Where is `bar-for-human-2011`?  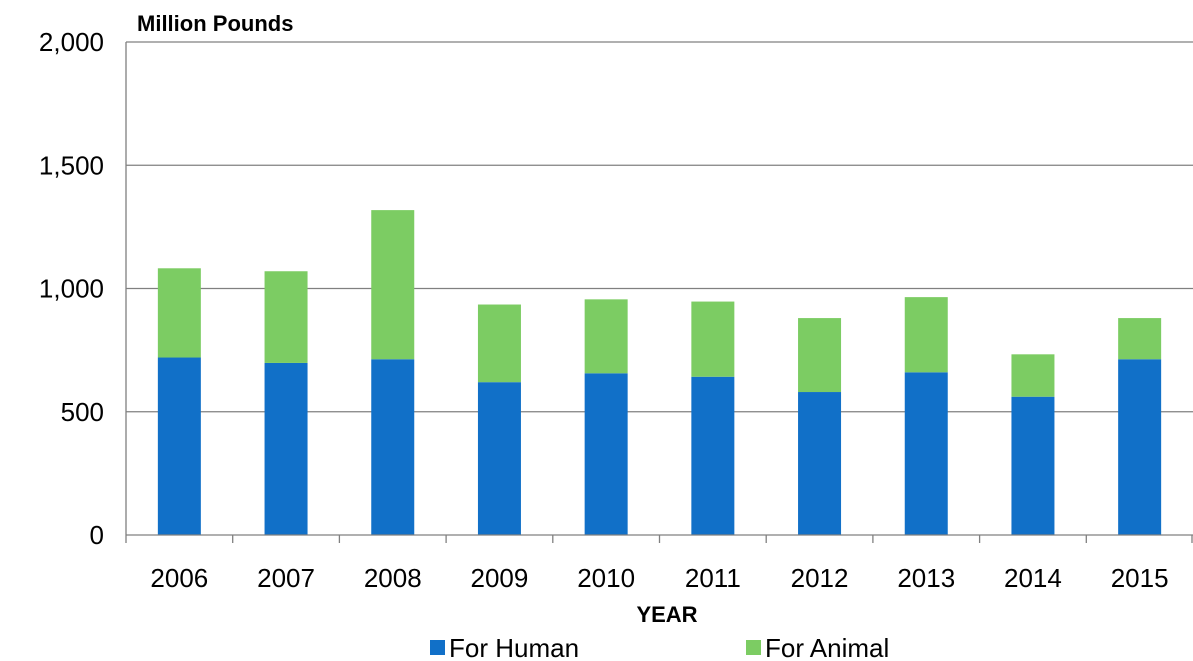
bar-for-human-2011 is located at coordinates (713, 455).